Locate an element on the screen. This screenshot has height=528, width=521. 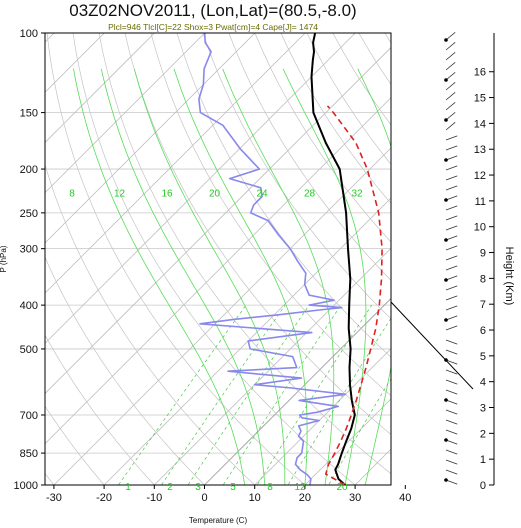
pressure-tick-label: 250 is located at coordinates (29, 214).